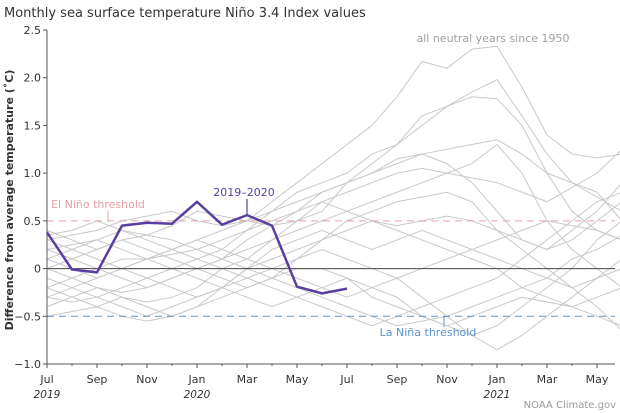 This screenshot has width=620, height=413. What do you see at coordinates (428, 332) in the screenshot?
I see `la-nina-threshold-label: La Niña threshold` at bounding box center [428, 332].